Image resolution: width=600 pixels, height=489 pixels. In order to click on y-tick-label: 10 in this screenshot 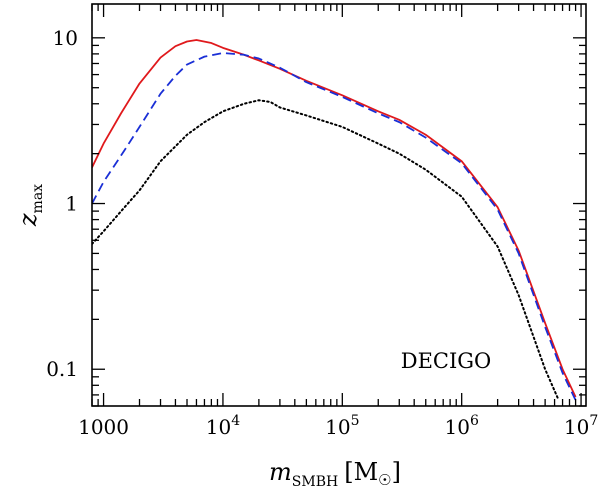, I will do `click(65, 38)`.